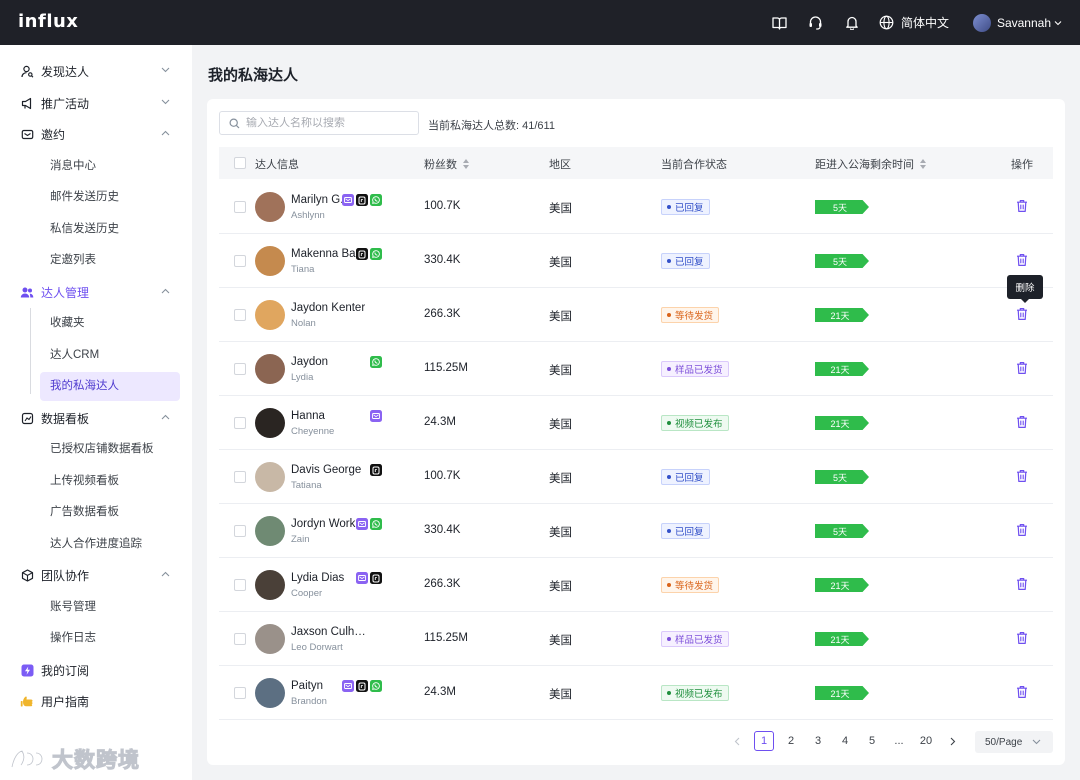  I want to click on column-header-remaining: 距进入公海剩余时间, so click(870, 164).